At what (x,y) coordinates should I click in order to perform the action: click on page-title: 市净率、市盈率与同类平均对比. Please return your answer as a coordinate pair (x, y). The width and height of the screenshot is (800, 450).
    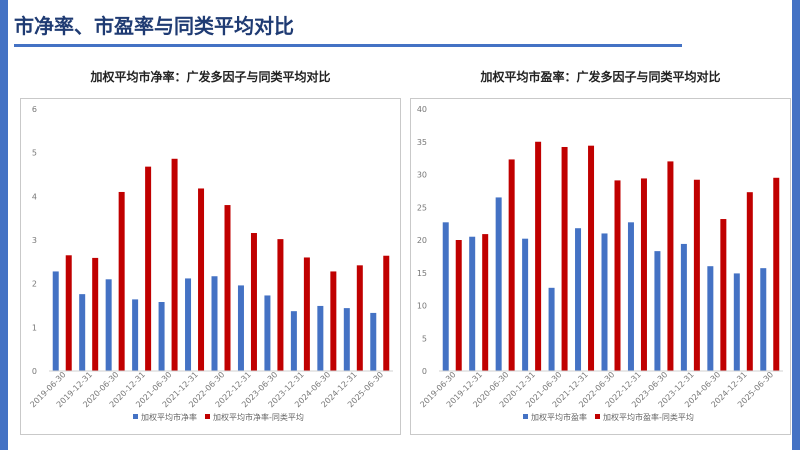
    Looking at the image, I should click on (154, 26).